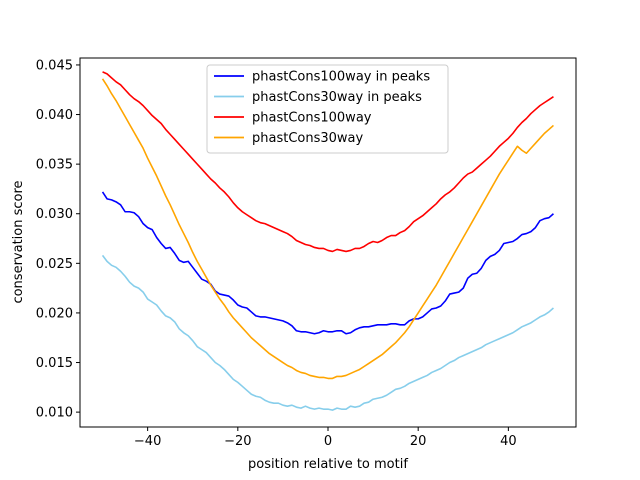 This screenshot has width=640, height=480. What do you see at coordinates (237, 441) in the screenshot?
I see `x-tick-label: −20` at bounding box center [237, 441].